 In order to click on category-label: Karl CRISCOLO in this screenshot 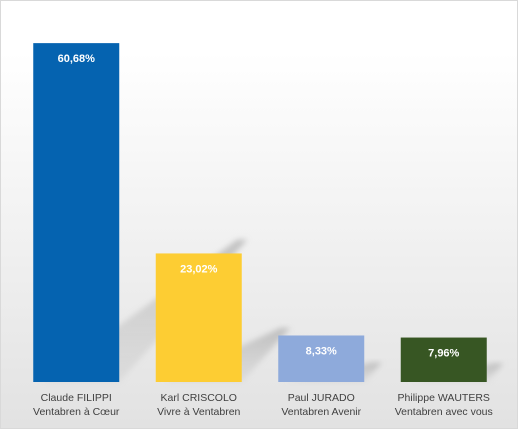, I will do `click(199, 398)`.